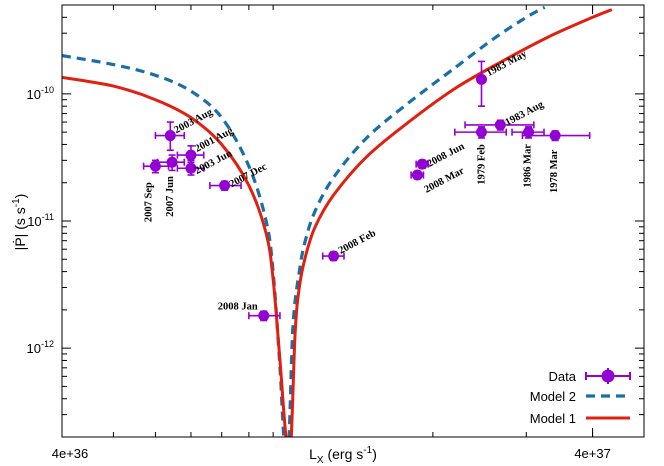  Describe the element at coordinates (563, 376) in the screenshot. I see `legend-label-data: Data` at that location.